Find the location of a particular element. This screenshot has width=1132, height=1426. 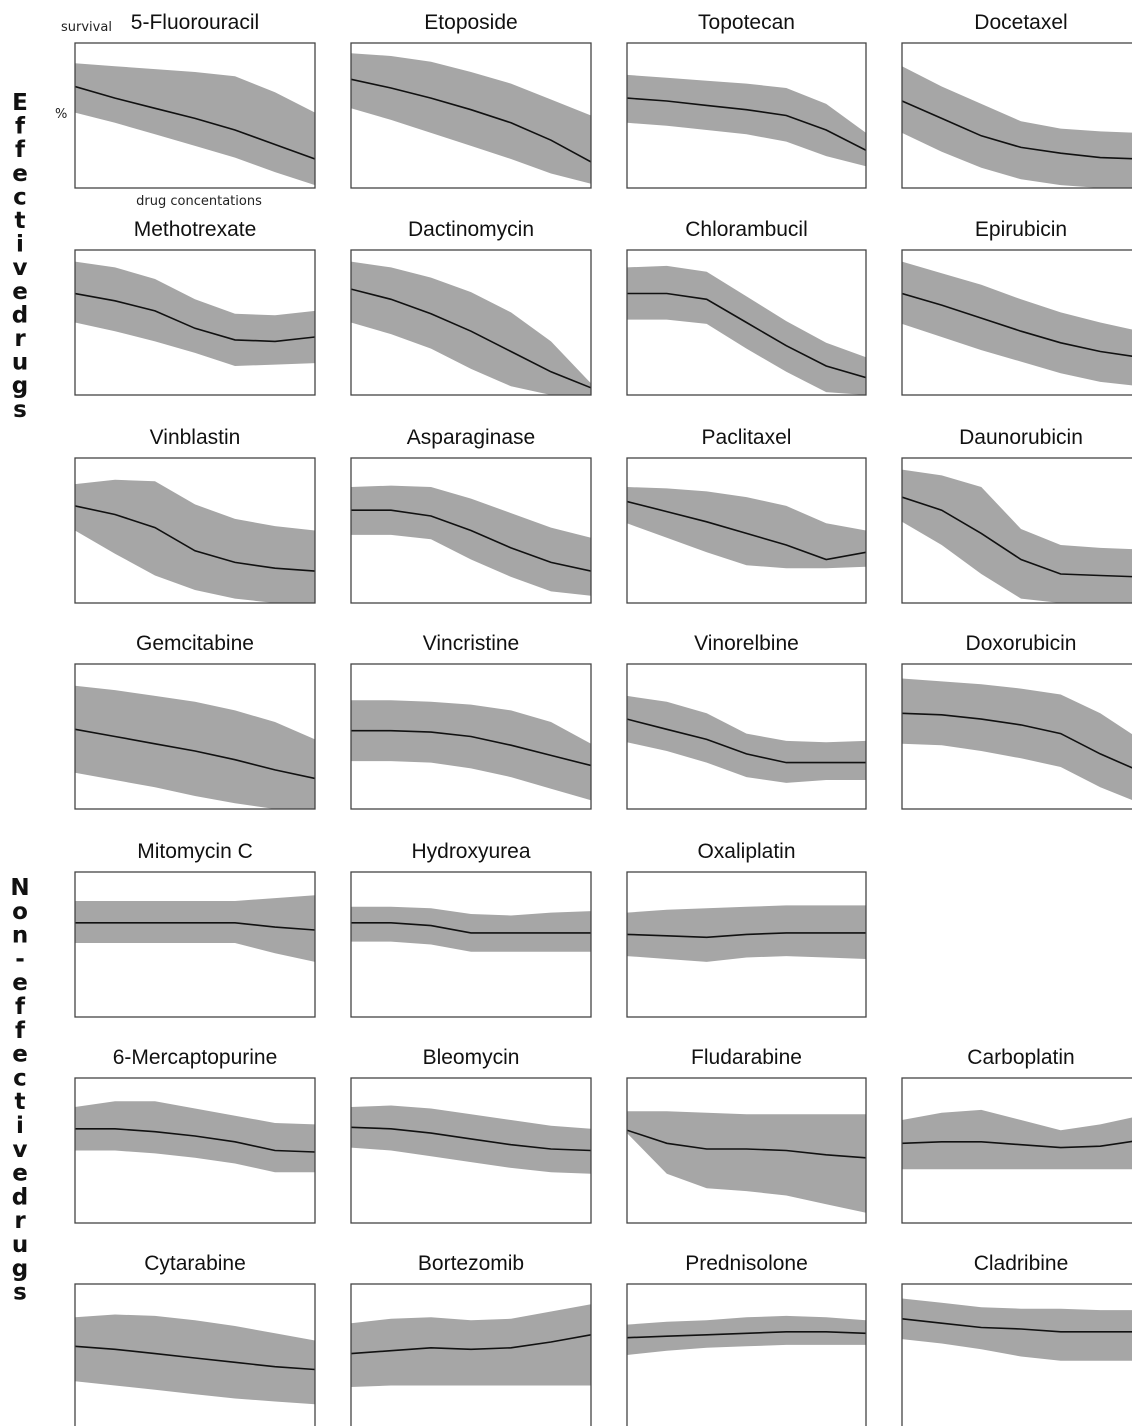

drug-panel: Topotecan is located at coordinates (746, 100).